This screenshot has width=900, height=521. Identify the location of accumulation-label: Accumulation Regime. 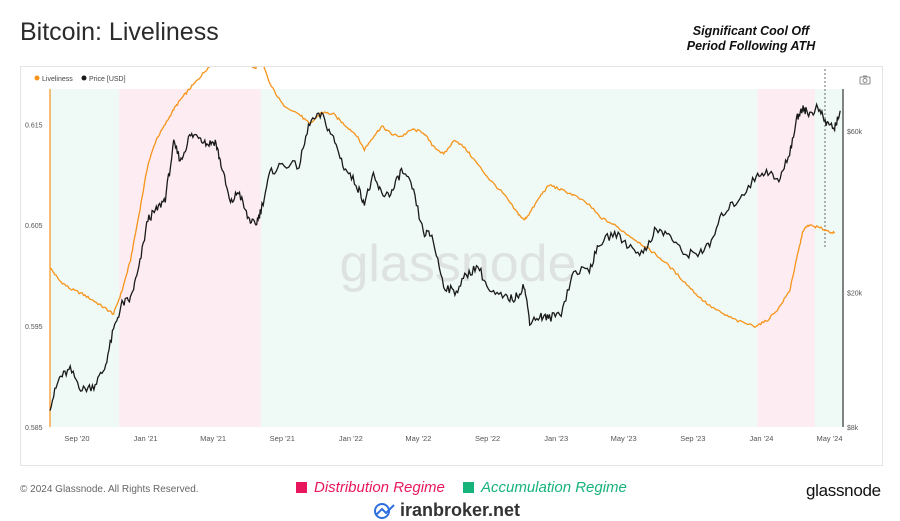
(554, 487).